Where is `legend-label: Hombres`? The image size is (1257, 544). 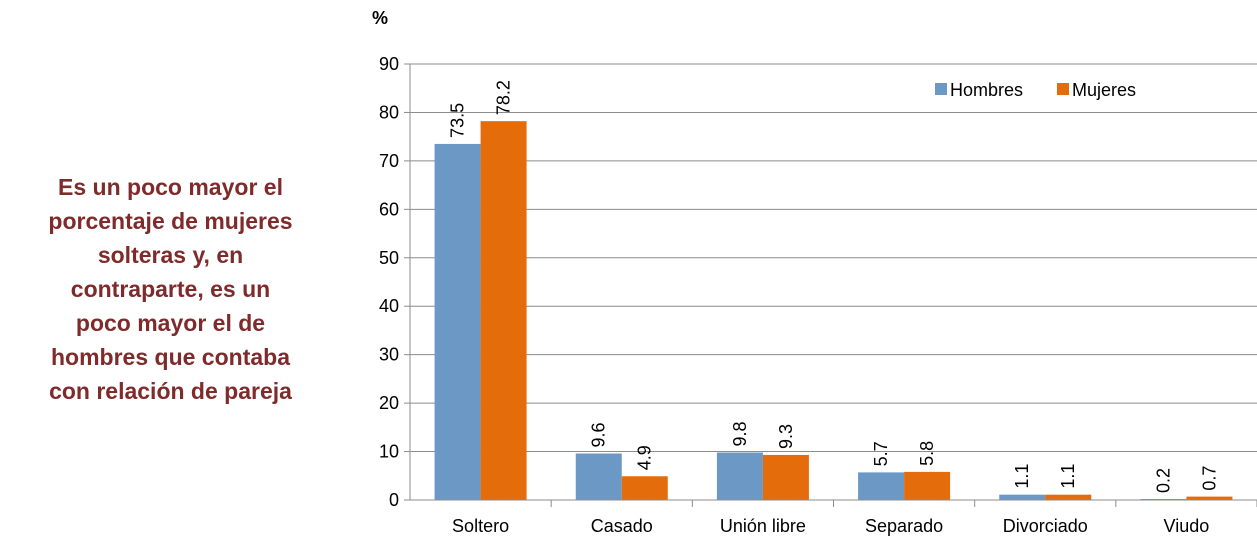 legend-label: Hombres is located at coordinates (986, 90).